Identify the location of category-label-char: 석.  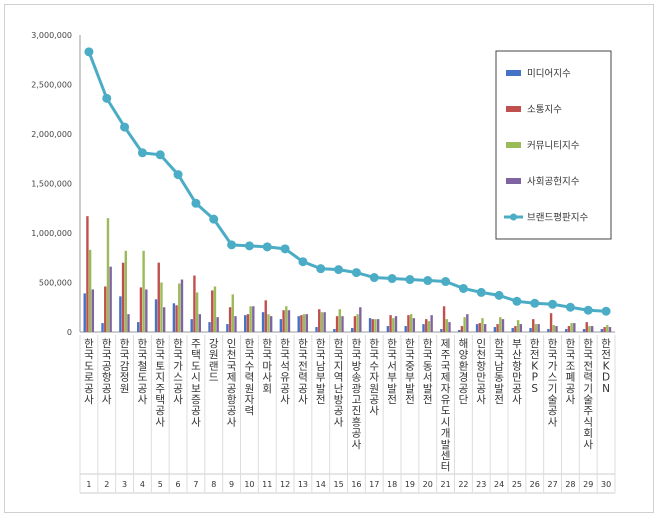
(285, 366).